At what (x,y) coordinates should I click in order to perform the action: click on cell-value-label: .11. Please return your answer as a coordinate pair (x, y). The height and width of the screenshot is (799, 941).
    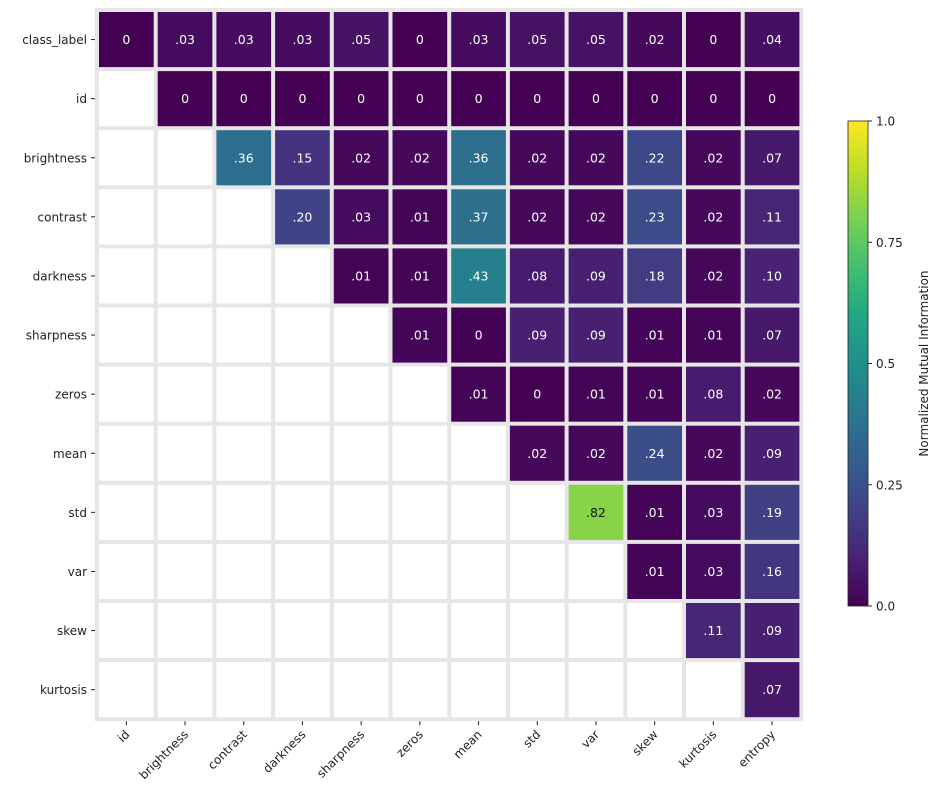
    Looking at the image, I should click on (772, 216).